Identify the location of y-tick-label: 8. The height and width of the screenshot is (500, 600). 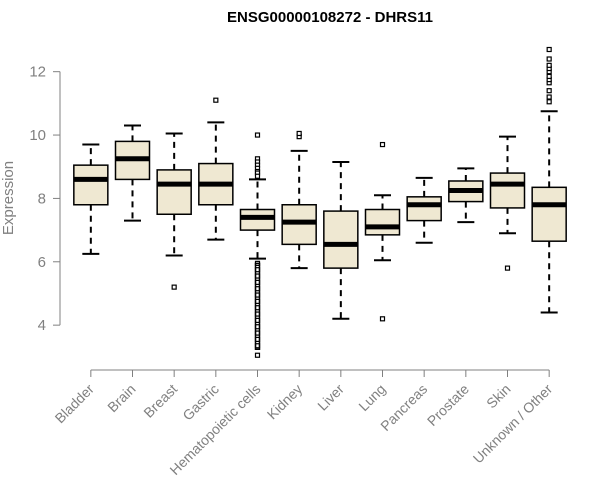
(42, 198).